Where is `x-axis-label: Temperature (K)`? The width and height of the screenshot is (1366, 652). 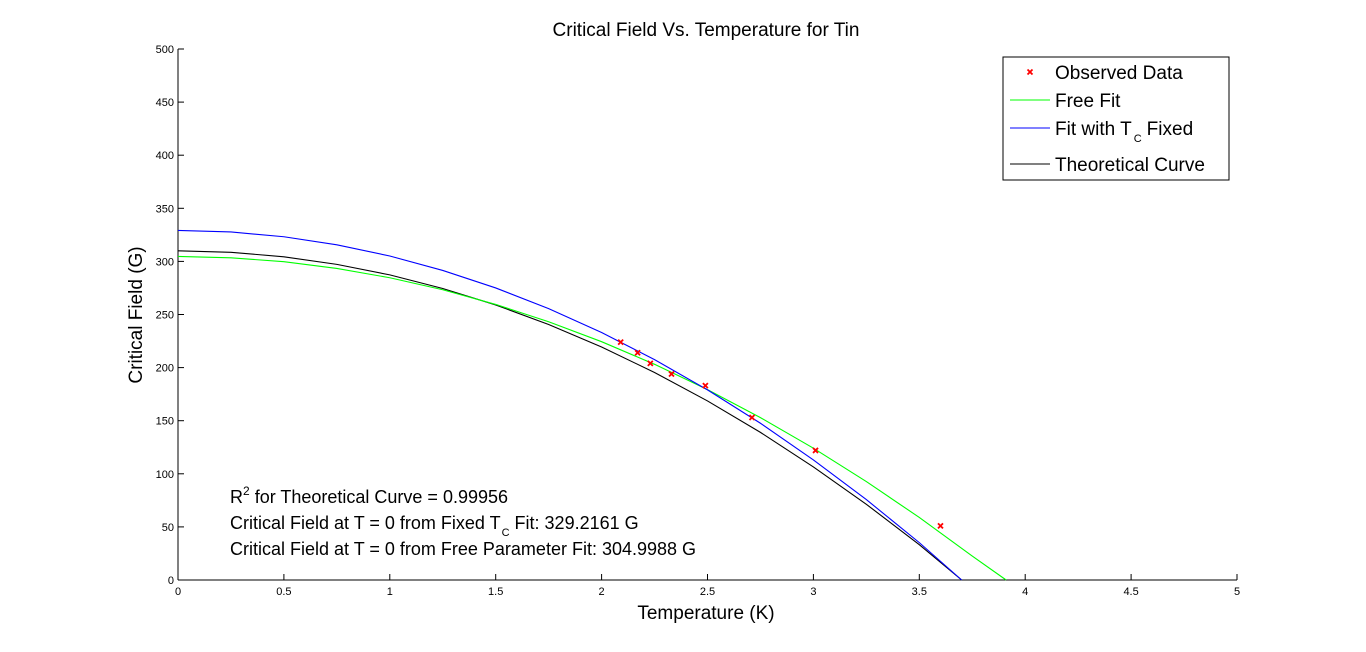
x-axis-label: Temperature (K) is located at coordinates (705, 613).